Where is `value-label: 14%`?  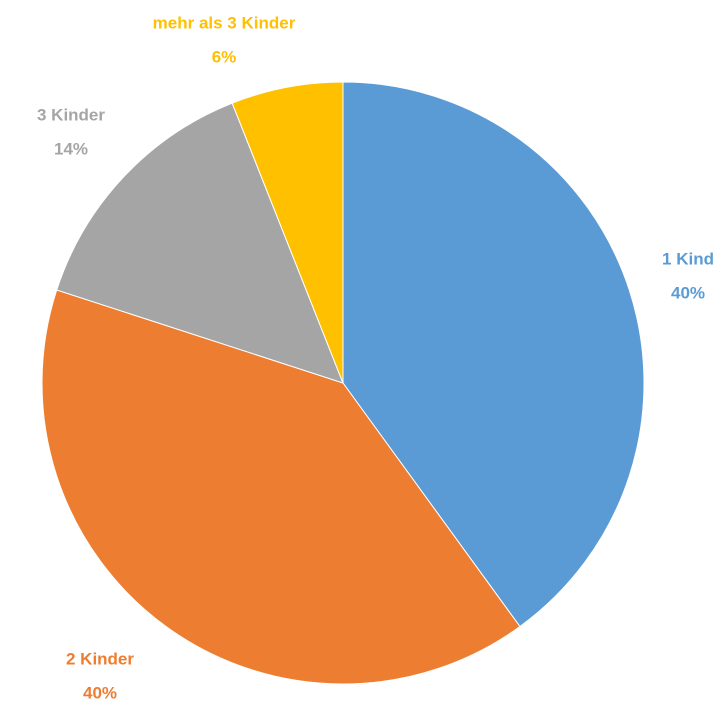 value-label: 14% is located at coordinates (71, 148).